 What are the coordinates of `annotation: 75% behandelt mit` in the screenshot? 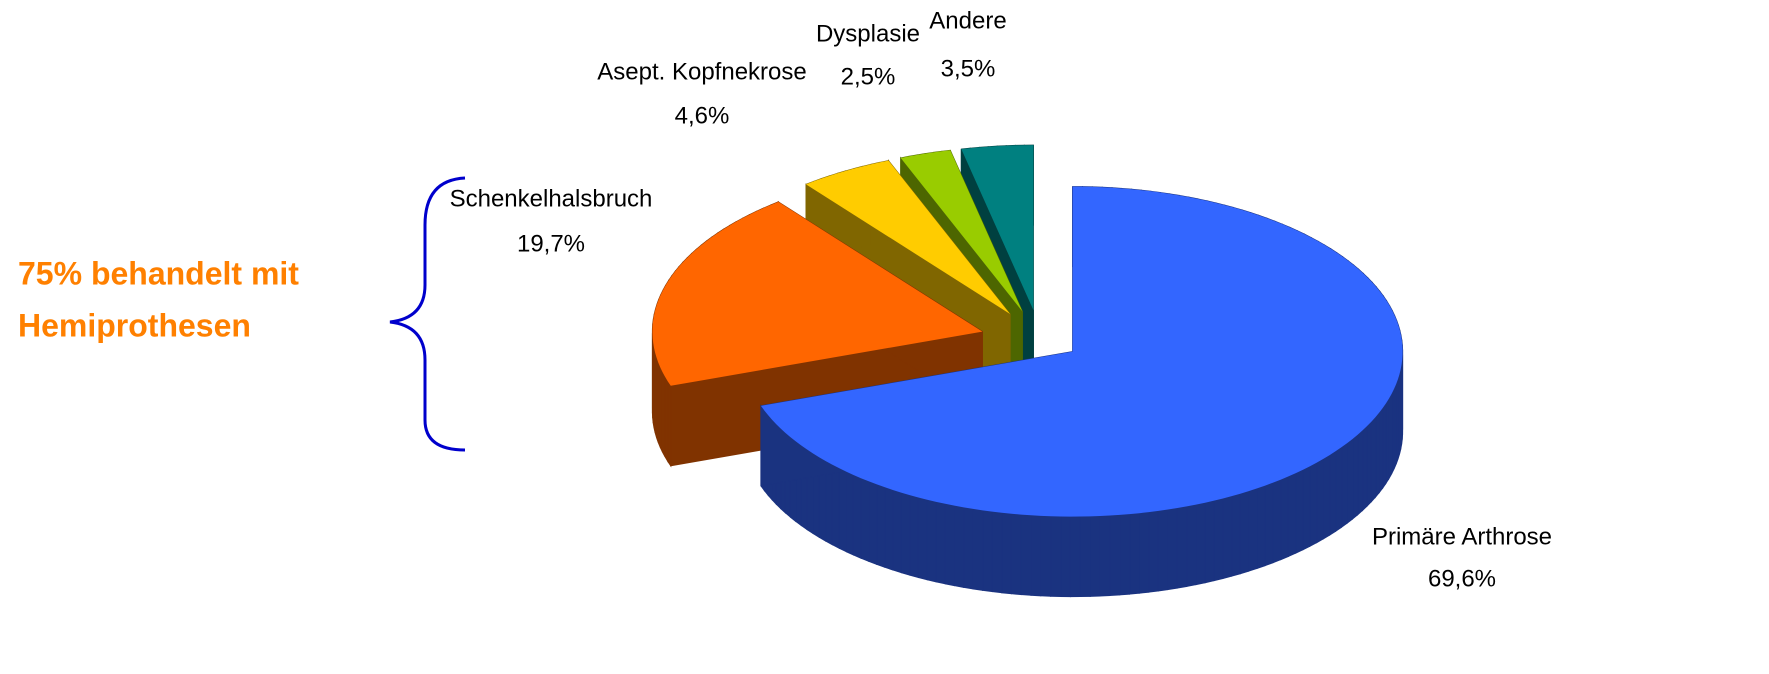 It's located at (158, 273).